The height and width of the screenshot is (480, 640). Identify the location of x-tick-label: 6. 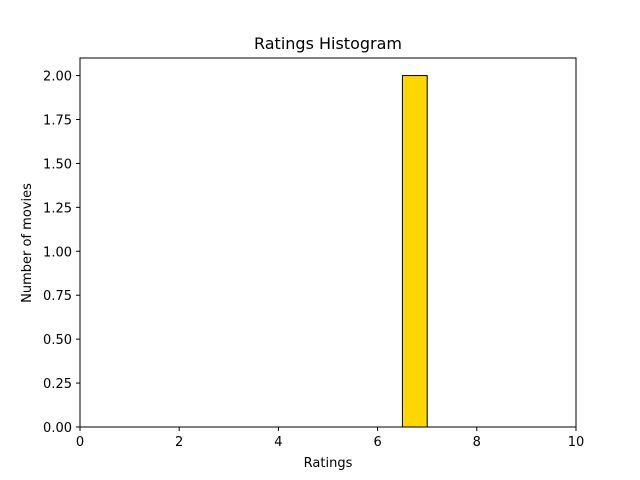
(377, 442).